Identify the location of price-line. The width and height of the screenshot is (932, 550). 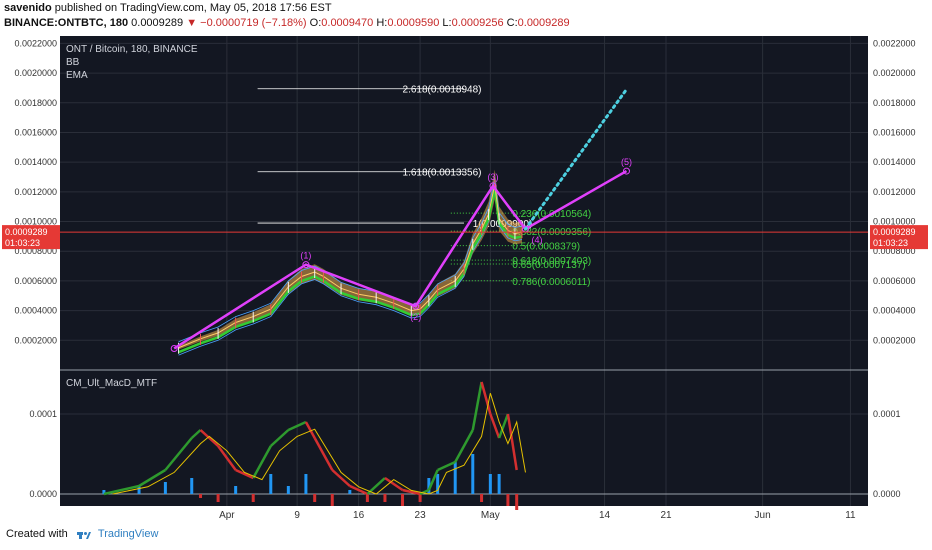
(350, 266).